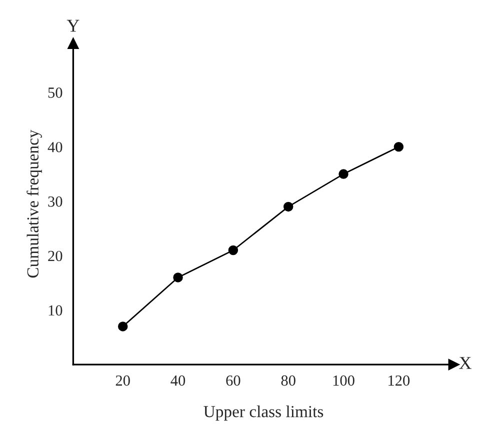 Image resolution: width=488 pixels, height=434 pixels. I want to click on x-axis-title: Upper class limits, so click(264, 413).